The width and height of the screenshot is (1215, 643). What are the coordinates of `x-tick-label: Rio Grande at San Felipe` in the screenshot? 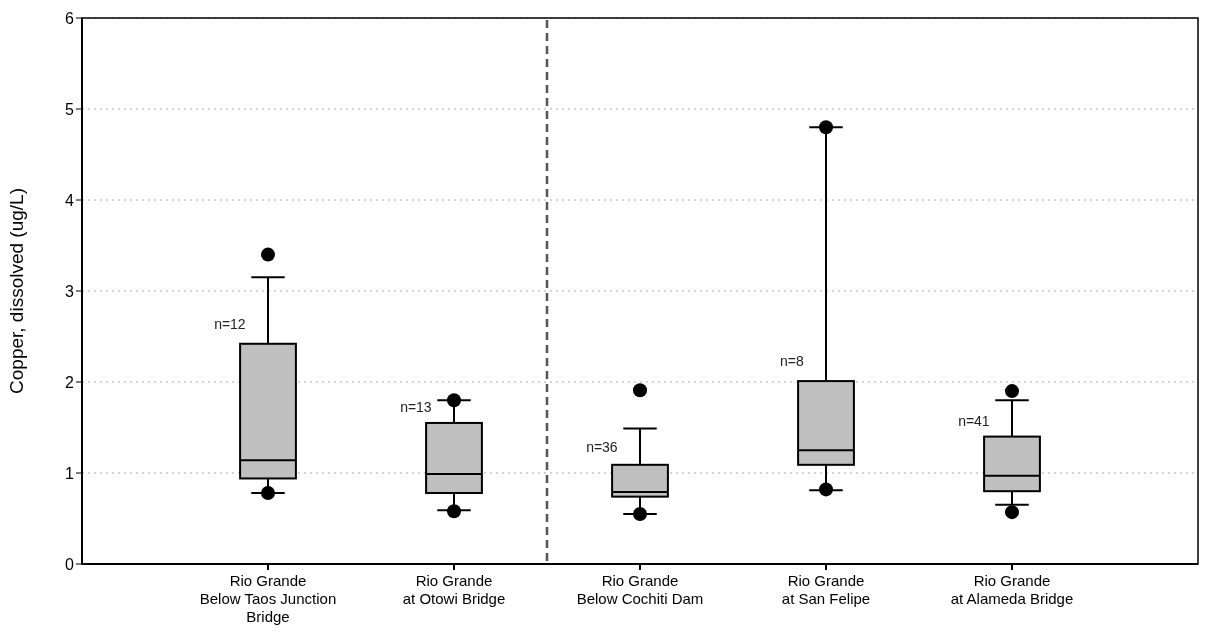 It's located at (826, 589).